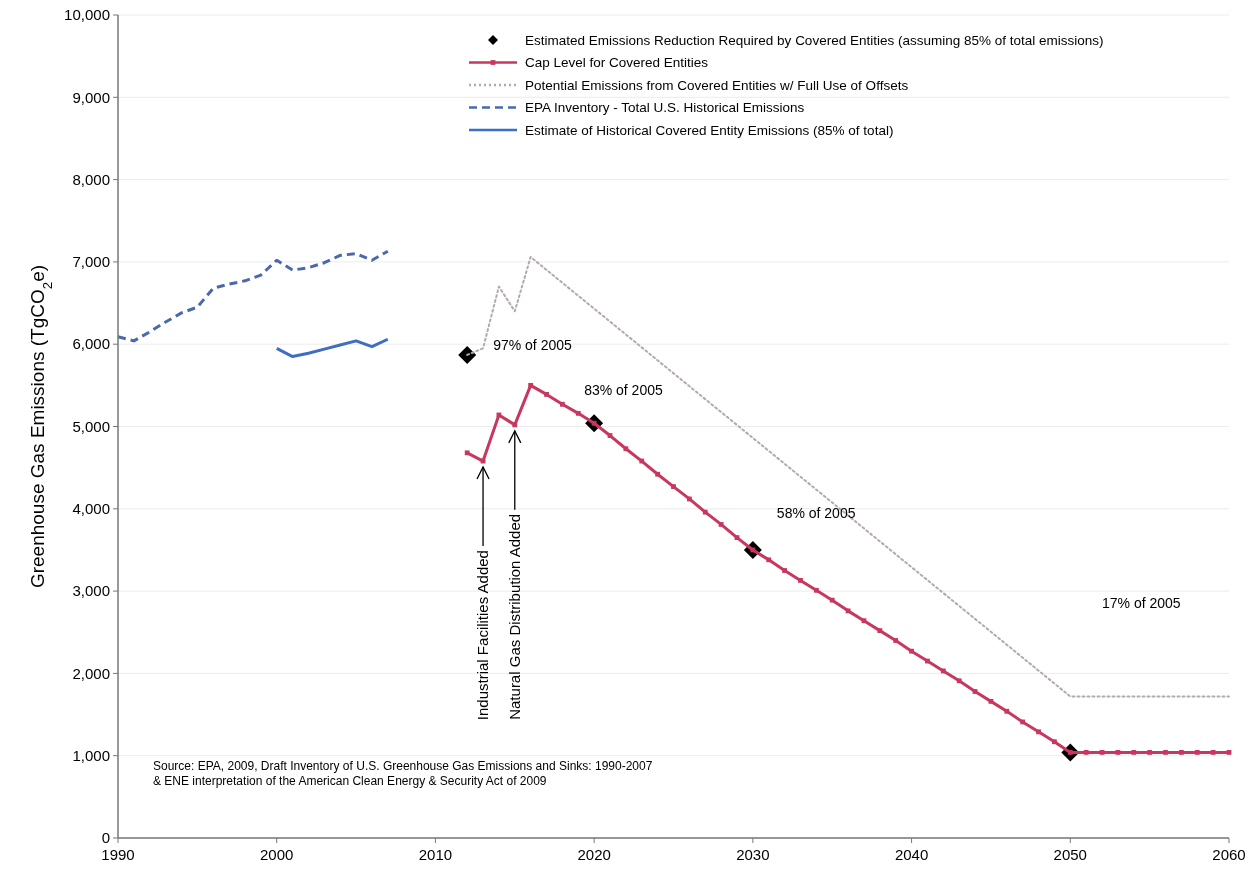 This screenshot has height=876, width=1259. Describe the element at coordinates (814, 40) in the screenshot. I see `legend-label: Estimated Emissions Reduction Required by Covered Entities (assuming 85% of total emissions)` at that location.